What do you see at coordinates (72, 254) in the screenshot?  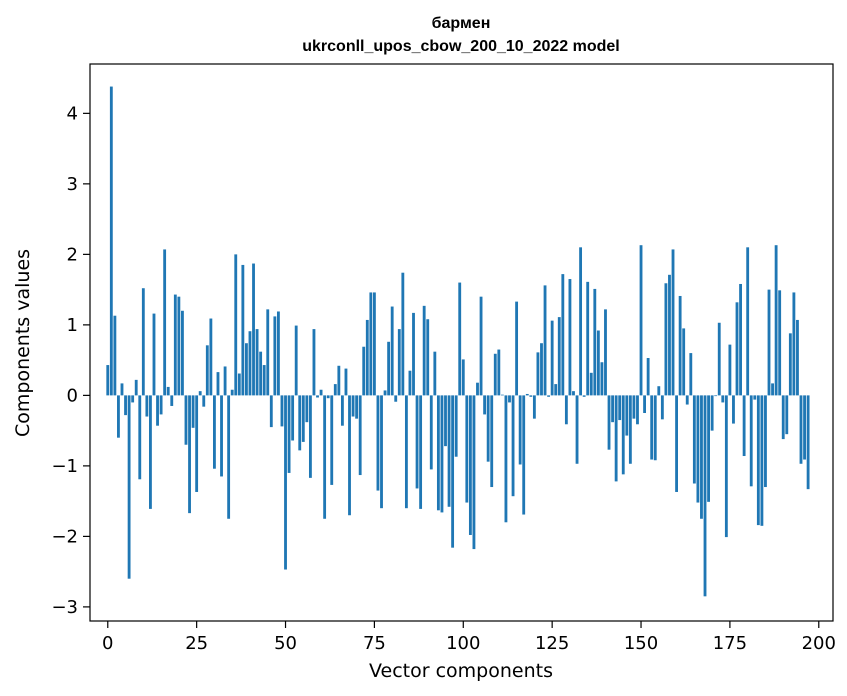 I see `y-tick-label: 2` at bounding box center [72, 254].